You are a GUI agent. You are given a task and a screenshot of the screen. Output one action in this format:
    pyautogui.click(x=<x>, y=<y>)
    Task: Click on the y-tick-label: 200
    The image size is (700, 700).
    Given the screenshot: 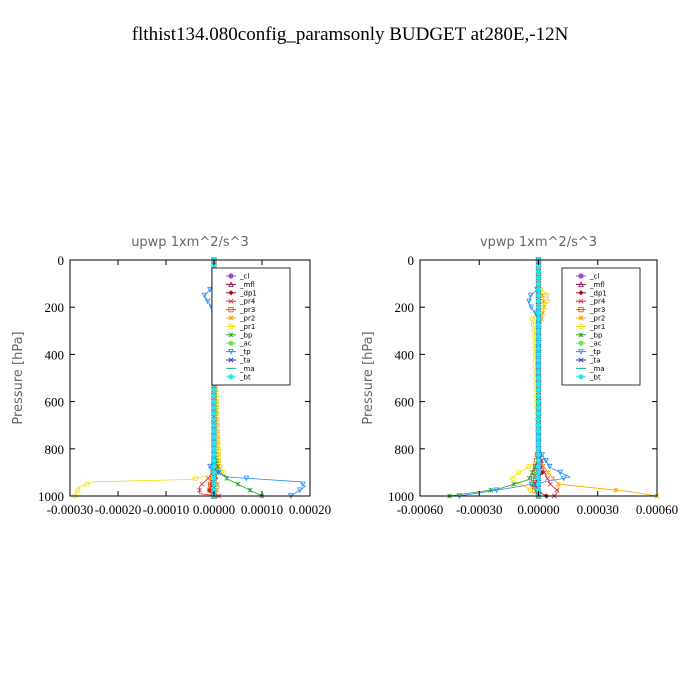 What is the action you would take?
    pyautogui.click(x=55, y=307)
    